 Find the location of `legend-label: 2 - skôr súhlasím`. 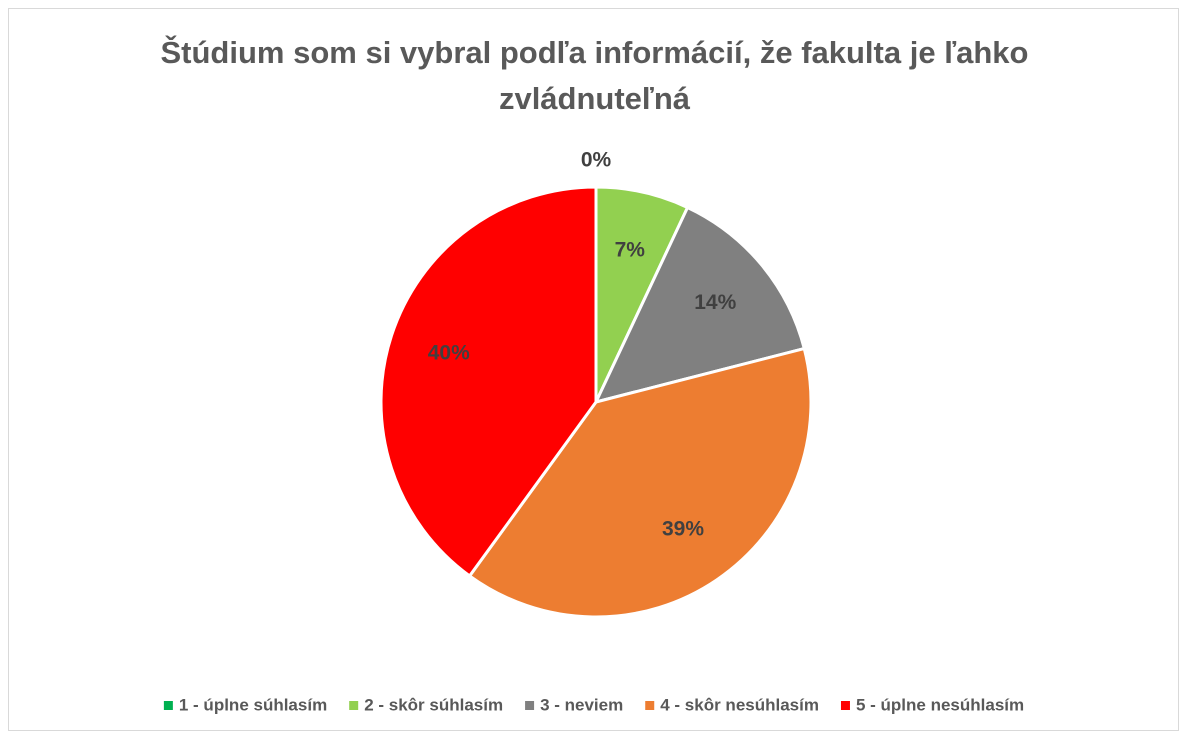

legend-label: 2 - skôr súhlasím is located at coordinates (433, 704).